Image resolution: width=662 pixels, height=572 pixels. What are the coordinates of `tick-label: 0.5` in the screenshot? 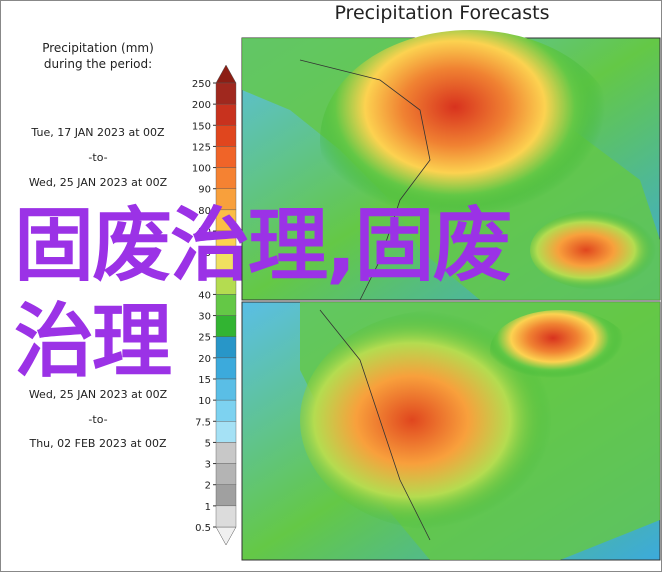 It's located at (203, 528).